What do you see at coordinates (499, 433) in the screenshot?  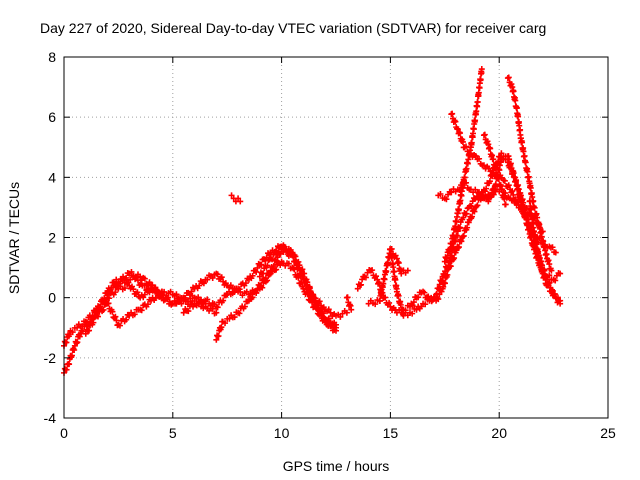 I see `x-tick-label: 20` at bounding box center [499, 433].